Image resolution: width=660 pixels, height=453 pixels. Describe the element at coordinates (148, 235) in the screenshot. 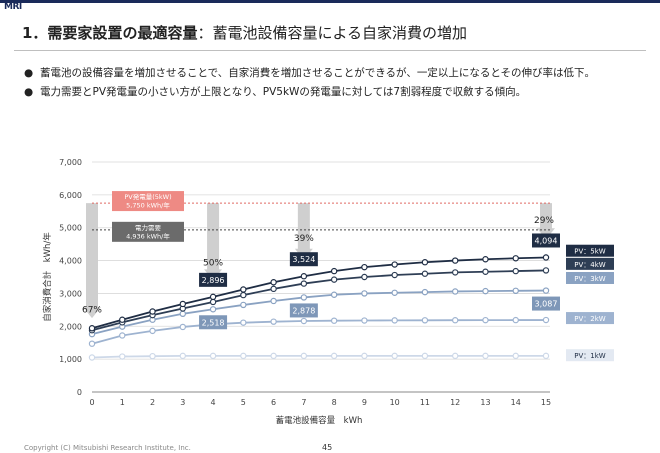

I see `reference-value: 4,936 kWh/年` at that location.